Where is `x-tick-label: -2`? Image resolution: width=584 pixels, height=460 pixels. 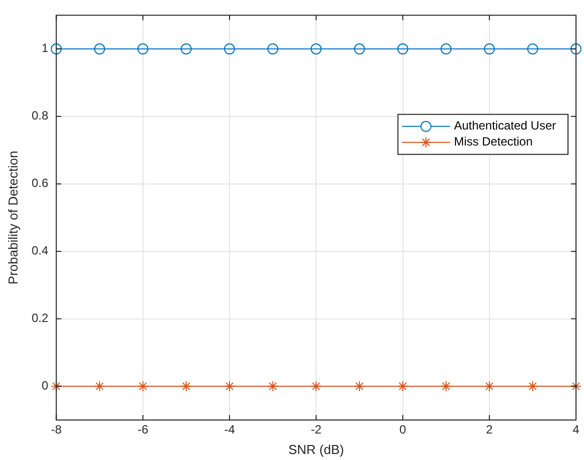 x-tick-label: -2 is located at coordinates (316, 429).